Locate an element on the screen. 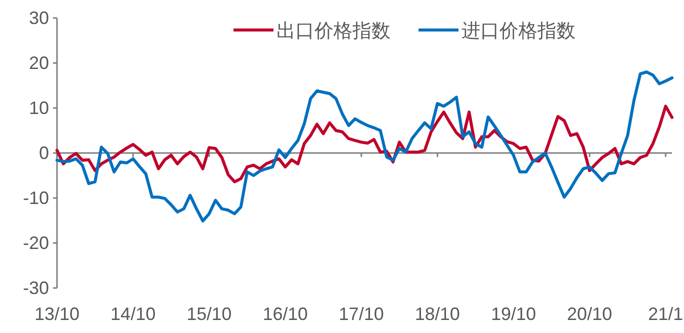 The width and height of the screenshot is (684, 333). x-tick-label: 13/10 is located at coordinates (57, 314).